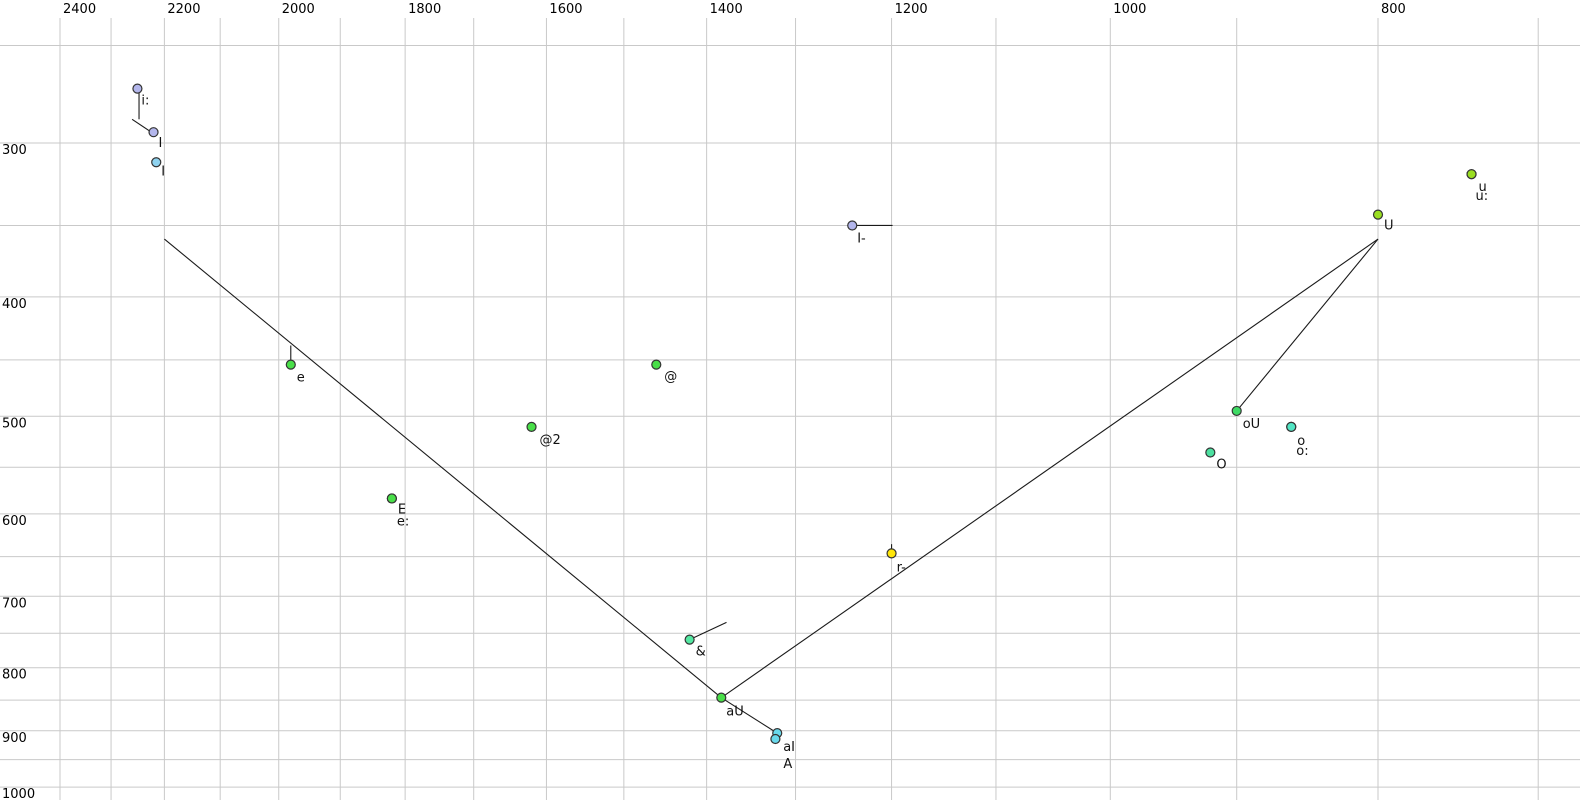 This screenshot has height=800, width=1580. Describe the element at coordinates (402, 509) in the screenshot. I see `vowel-label-E: E` at that location.